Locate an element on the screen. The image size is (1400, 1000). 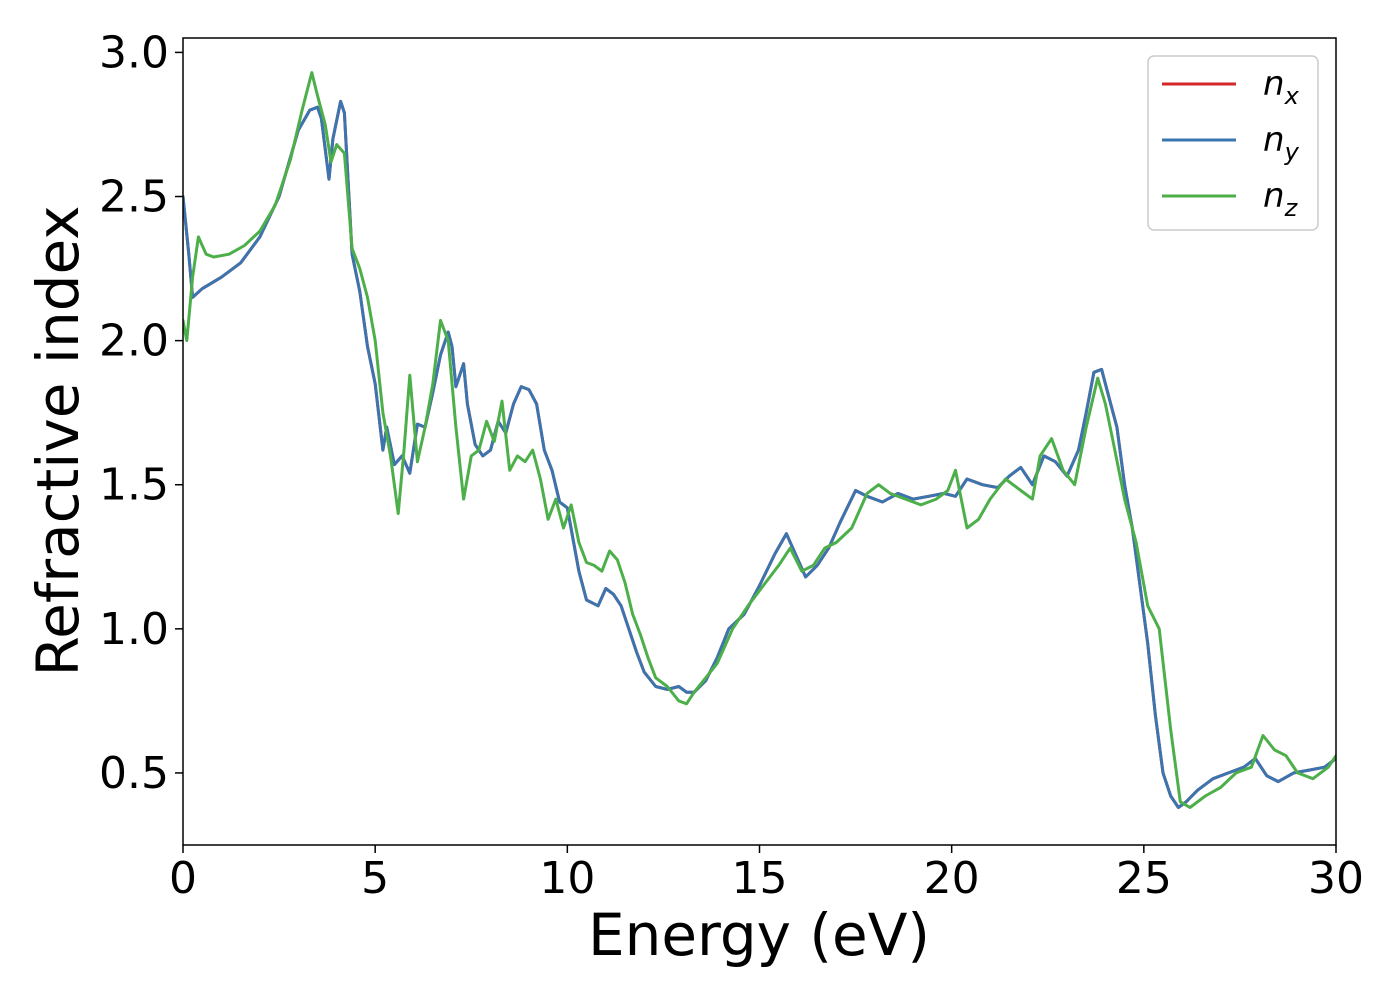
x-tick-label: 10 is located at coordinates (567, 878).